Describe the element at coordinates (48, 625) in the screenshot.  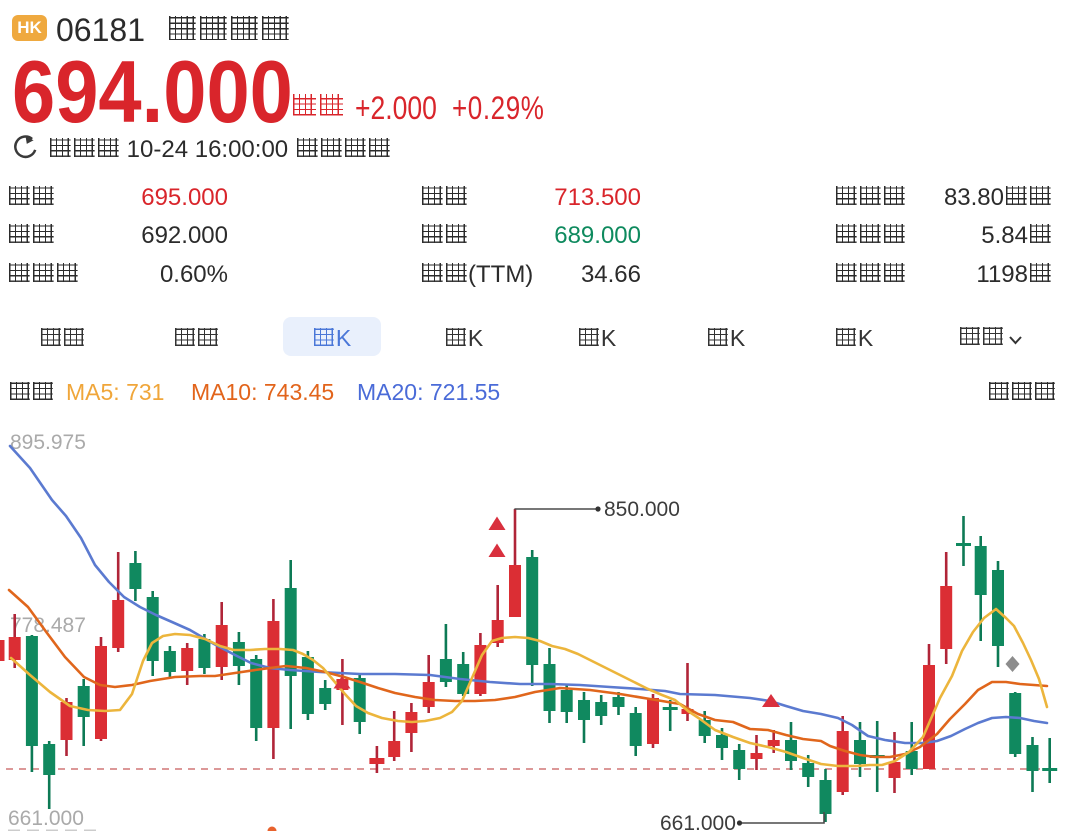
I see `svg-text: 778.487` at that location.